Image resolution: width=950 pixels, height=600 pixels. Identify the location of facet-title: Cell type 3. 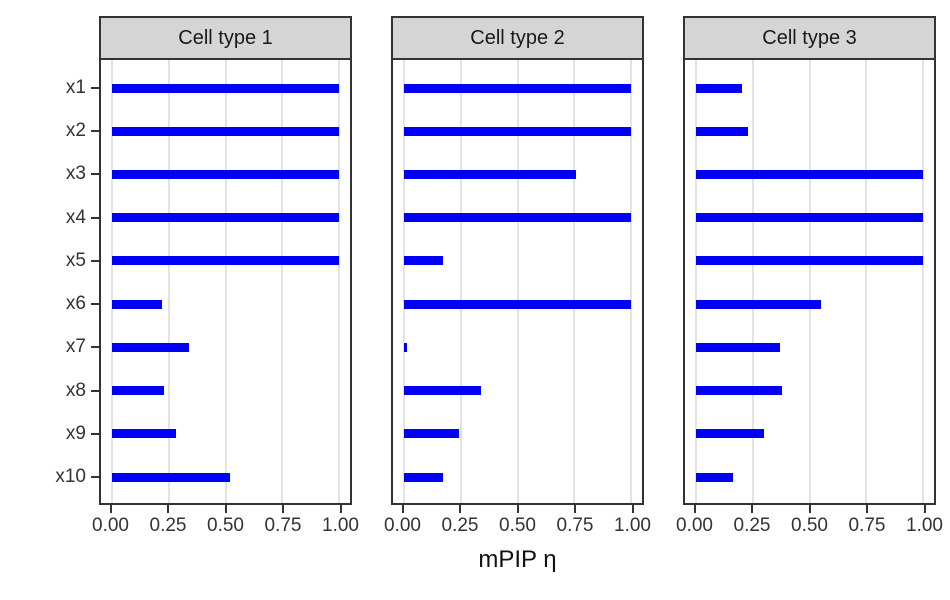
(809, 37).